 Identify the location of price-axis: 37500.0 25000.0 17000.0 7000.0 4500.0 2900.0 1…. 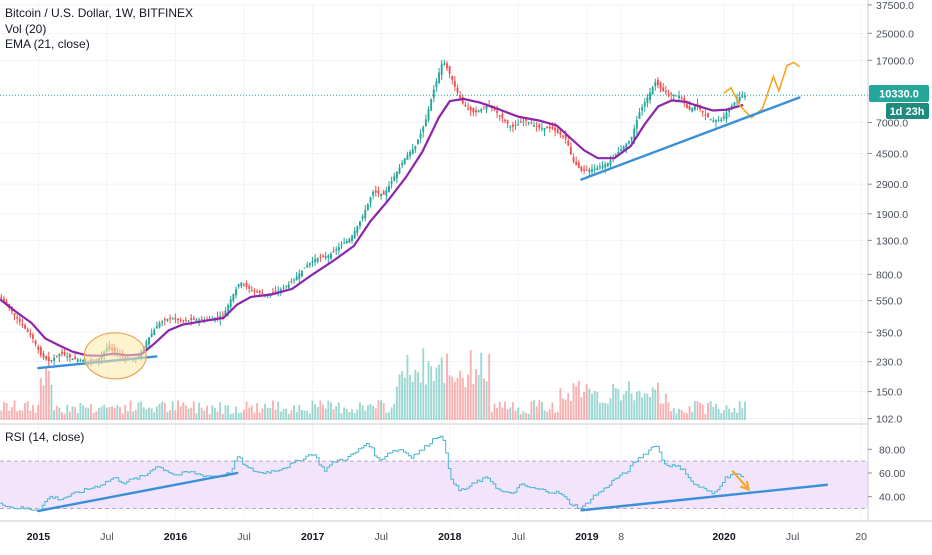
(891, 213).